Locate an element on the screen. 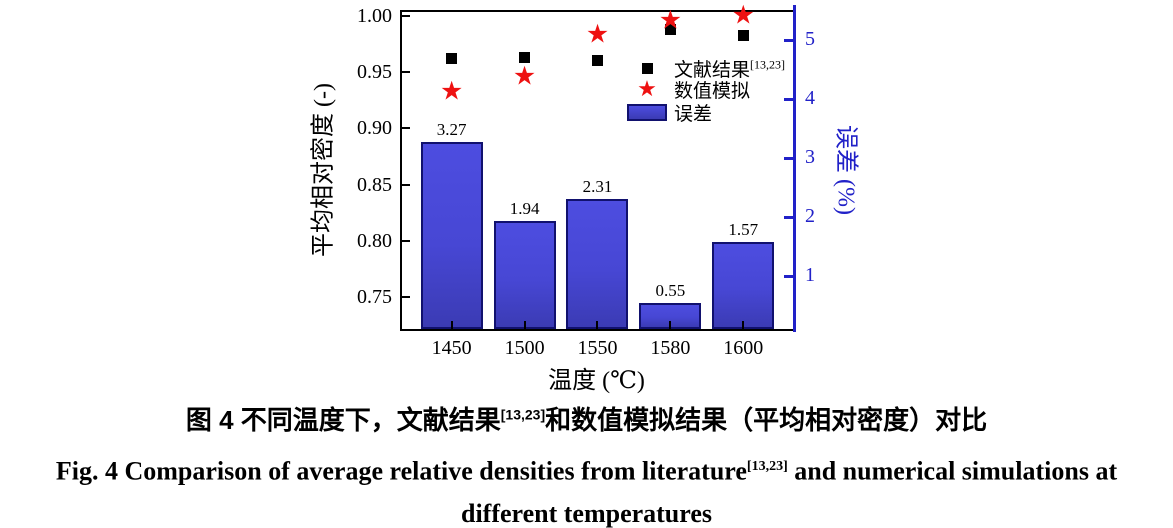 This screenshot has width=1173, height=528. legend: 文献结果[13,23] 数值模拟 误差 is located at coordinates (720, 91).